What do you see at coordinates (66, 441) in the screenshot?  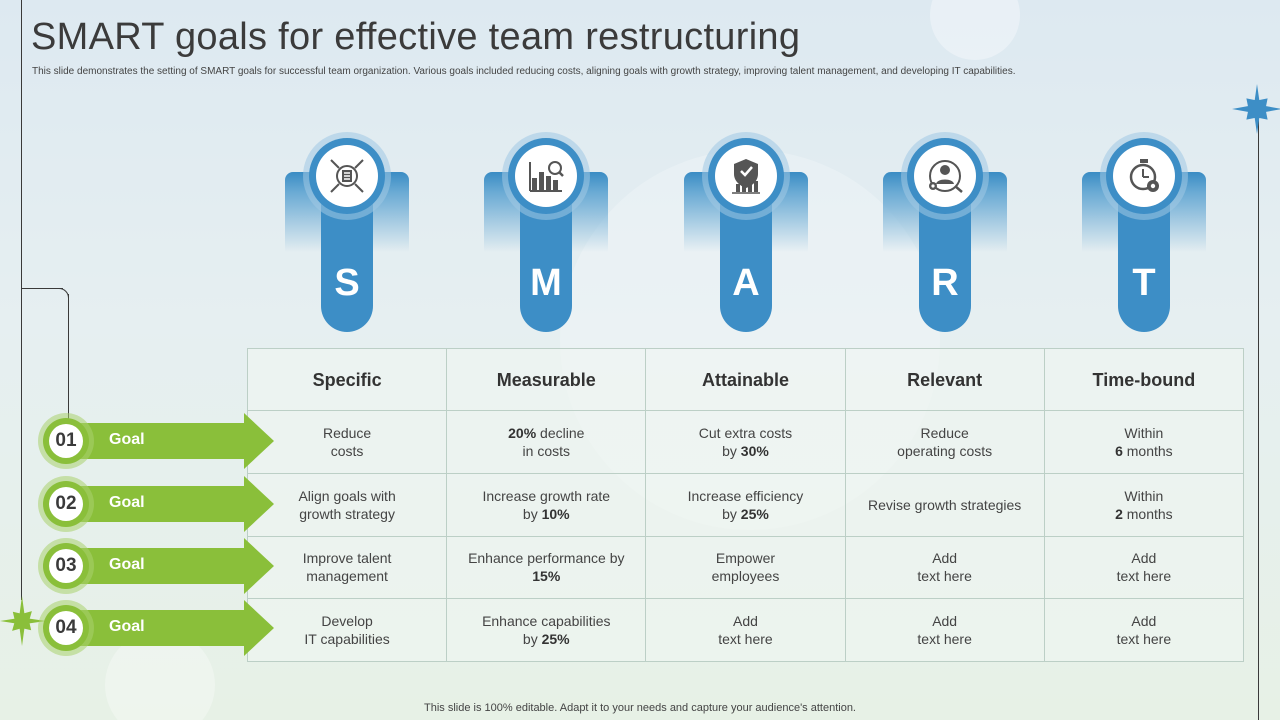 I see `goal-number: 01` at bounding box center [66, 441].